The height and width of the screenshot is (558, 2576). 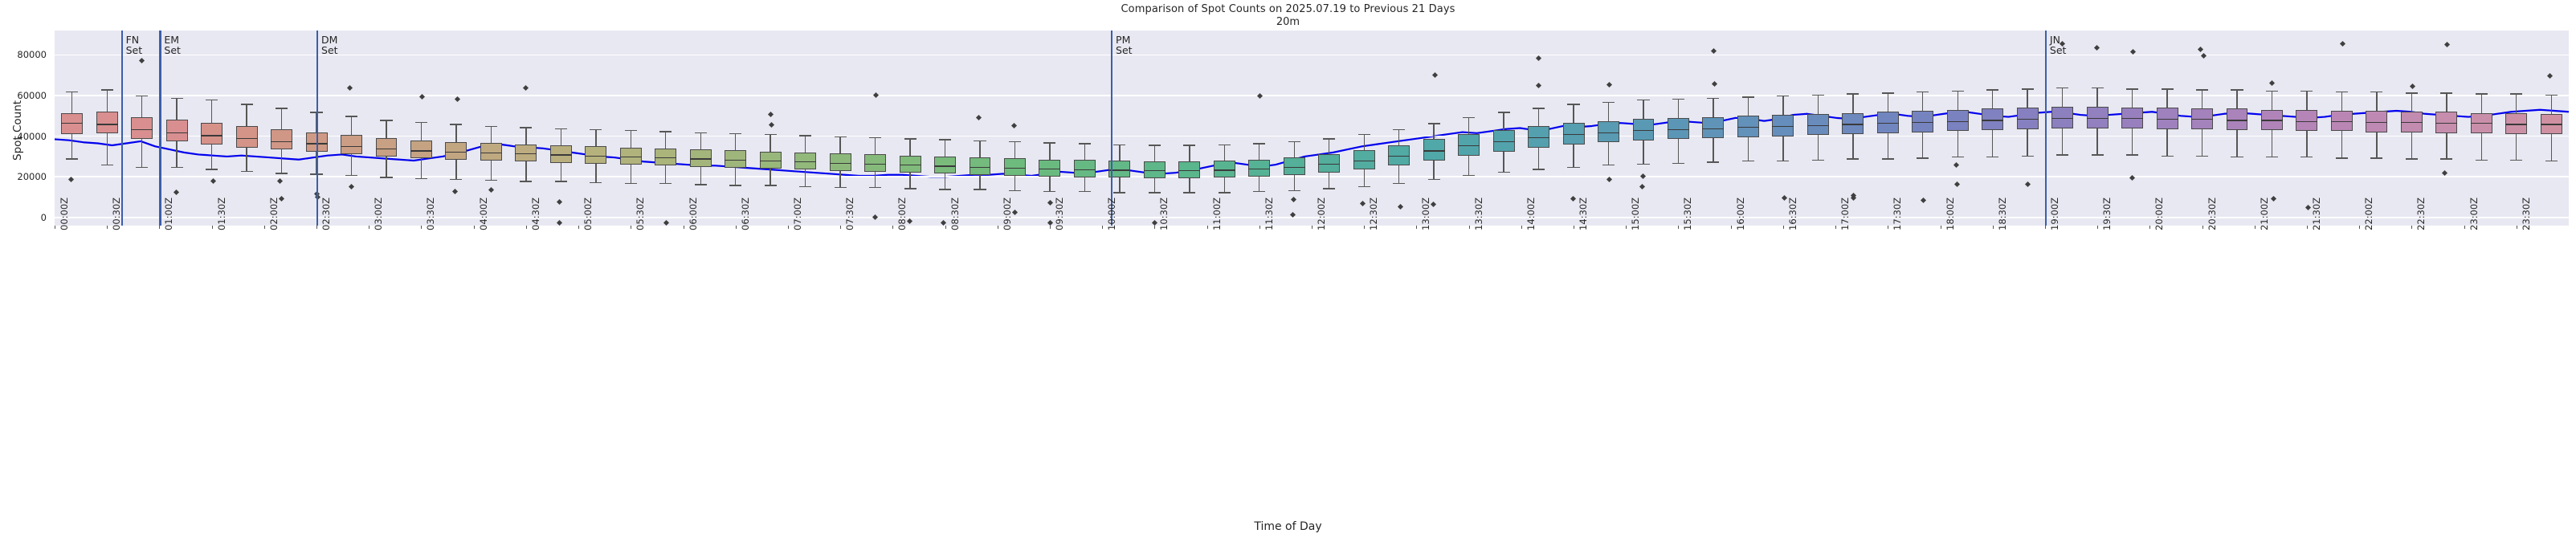 What do you see at coordinates (1584, 213) in the screenshot?
I see `x-tick-label: 14:30Z` at bounding box center [1584, 213].